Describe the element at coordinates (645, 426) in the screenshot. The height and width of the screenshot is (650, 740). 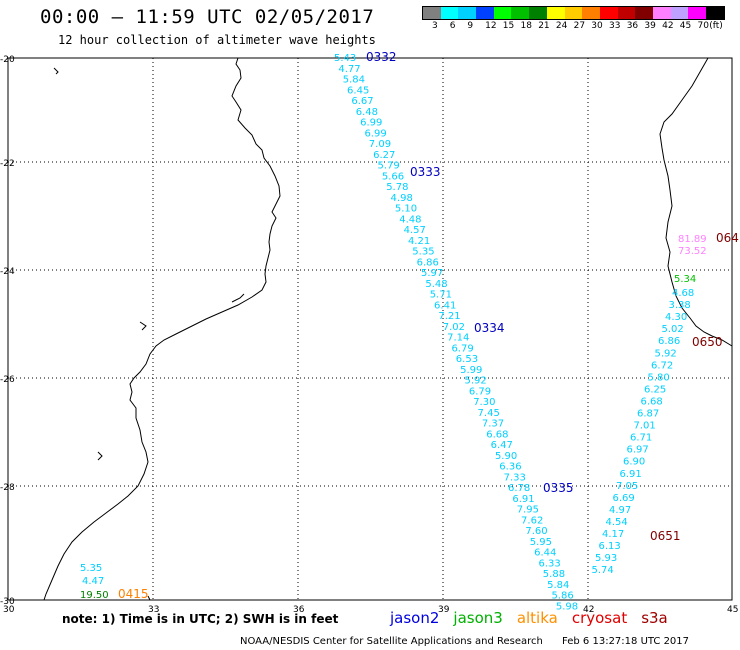
I see `wave-height-value: 7.01` at that location.